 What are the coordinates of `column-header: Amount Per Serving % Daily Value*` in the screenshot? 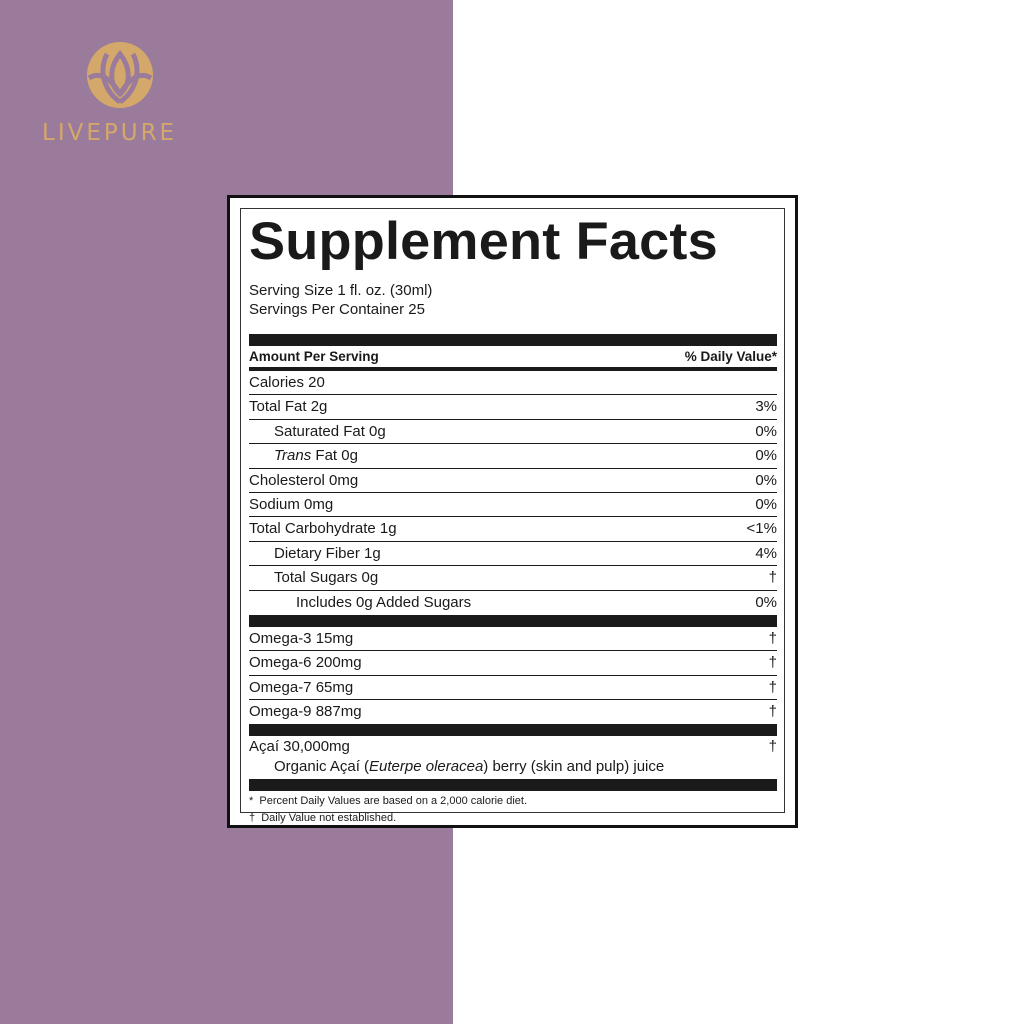 It's located at (513, 356).